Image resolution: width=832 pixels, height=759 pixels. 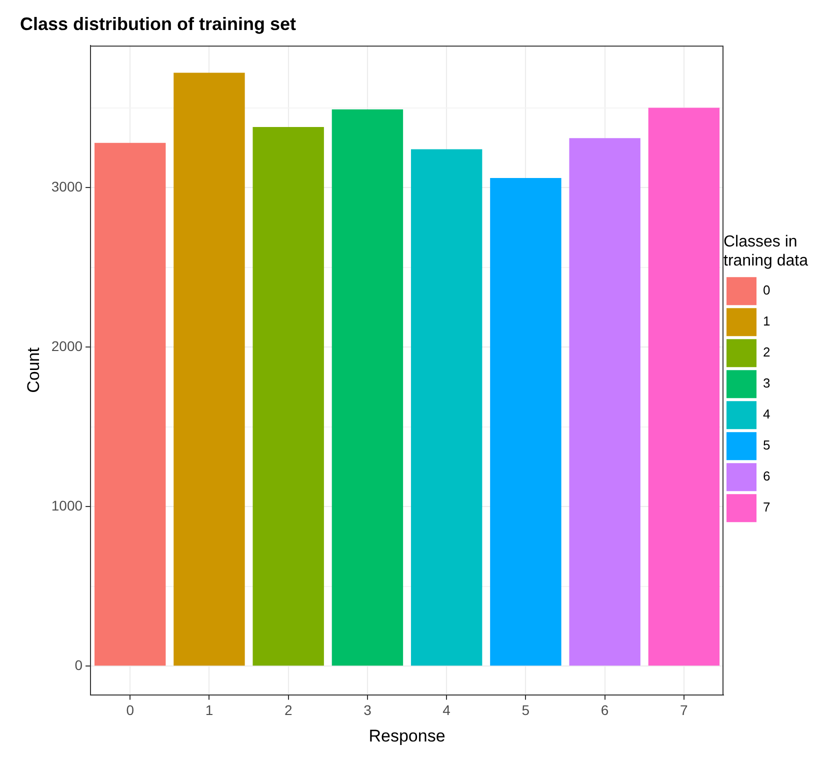 What do you see at coordinates (766, 383) in the screenshot?
I see `legend-label: 3` at bounding box center [766, 383].